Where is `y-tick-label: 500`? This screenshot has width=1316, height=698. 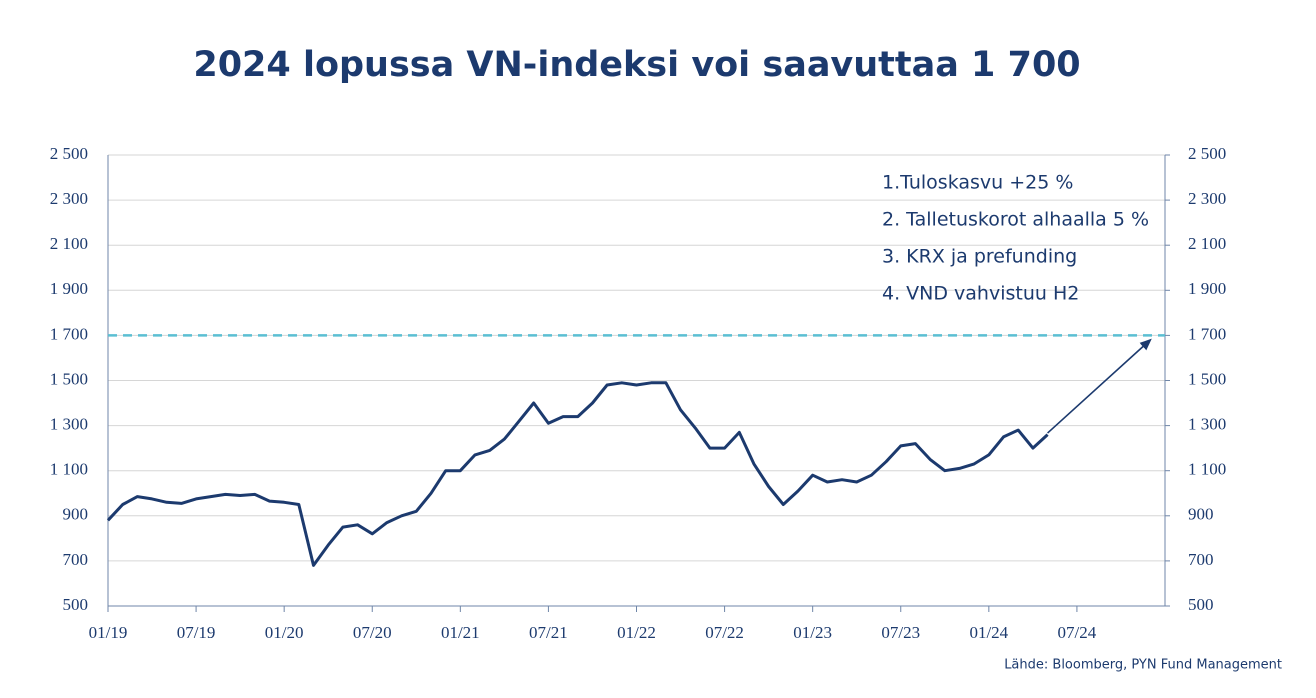 y-tick-label: 500 is located at coordinates (76, 604).